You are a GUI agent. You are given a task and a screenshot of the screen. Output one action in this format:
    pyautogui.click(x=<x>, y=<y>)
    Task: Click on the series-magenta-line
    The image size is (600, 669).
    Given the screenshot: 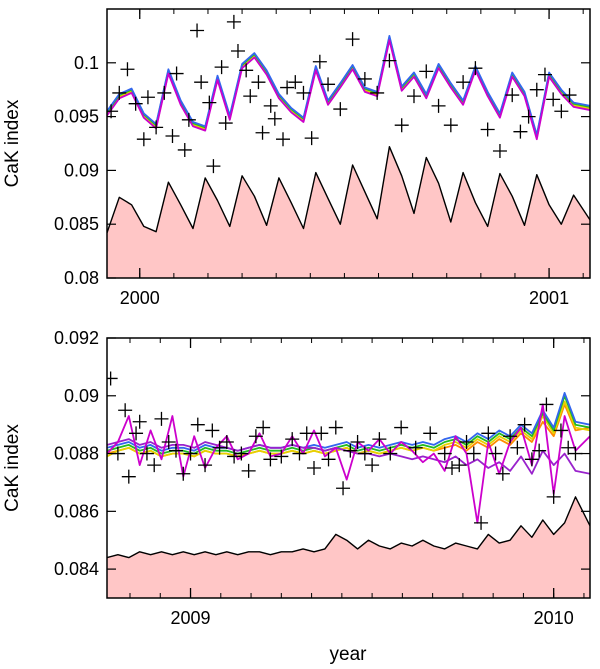 What is the action you would take?
    pyautogui.click(x=348, y=90)
    